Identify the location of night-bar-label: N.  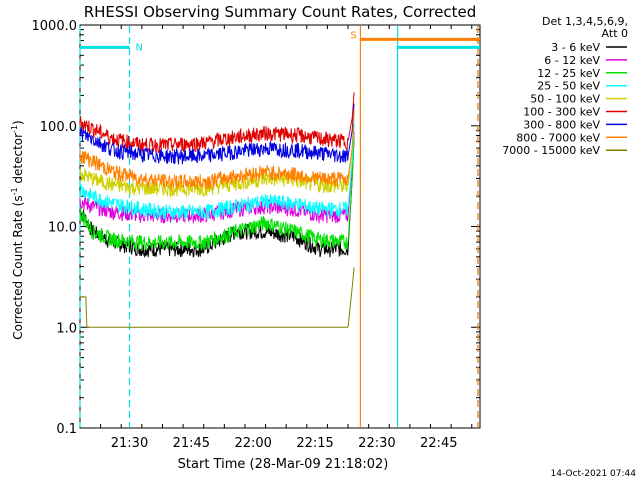
(138, 47).